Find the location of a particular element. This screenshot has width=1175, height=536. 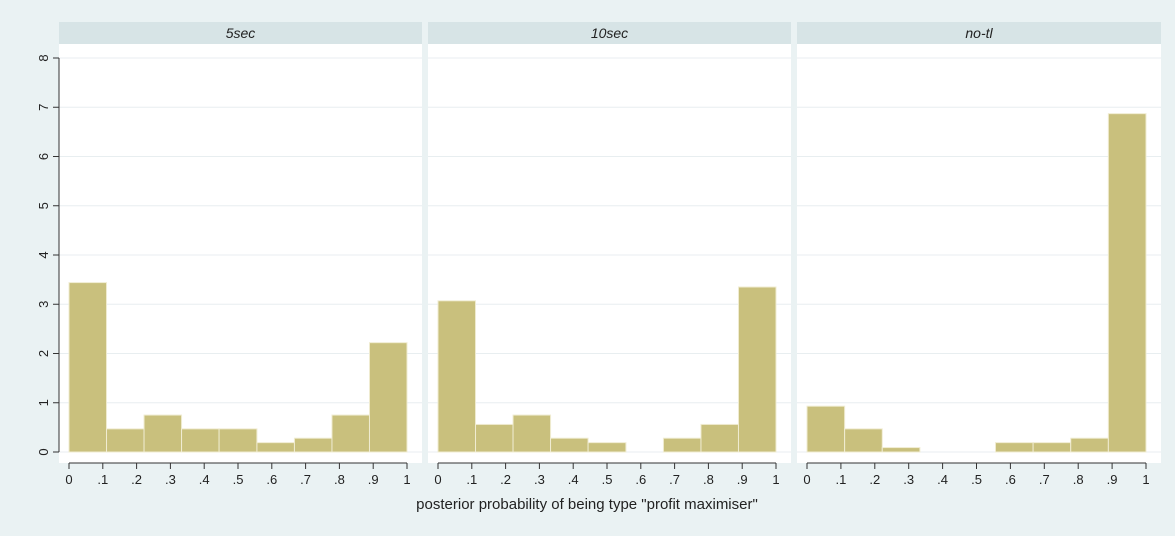

y-tick-label: 5 is located at coordinates (43, 205).